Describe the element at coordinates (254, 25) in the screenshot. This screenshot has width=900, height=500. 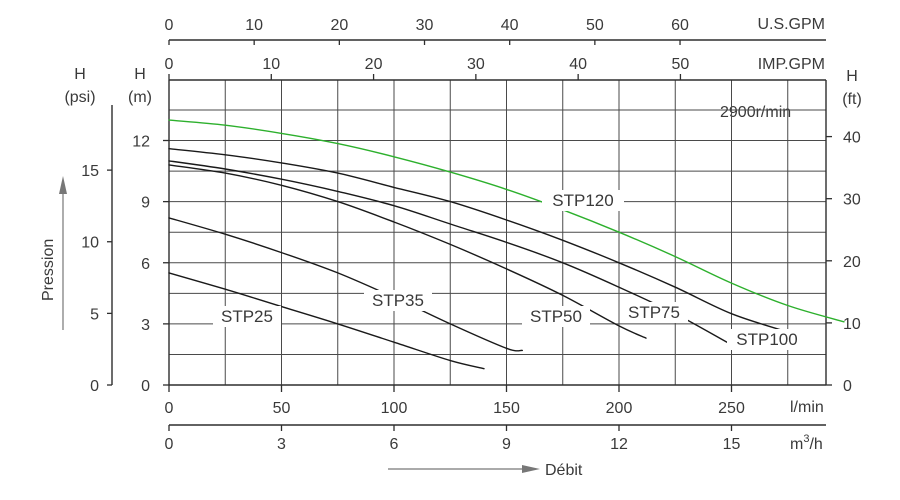
I see `usgpm-tick-label: 10` at that location.